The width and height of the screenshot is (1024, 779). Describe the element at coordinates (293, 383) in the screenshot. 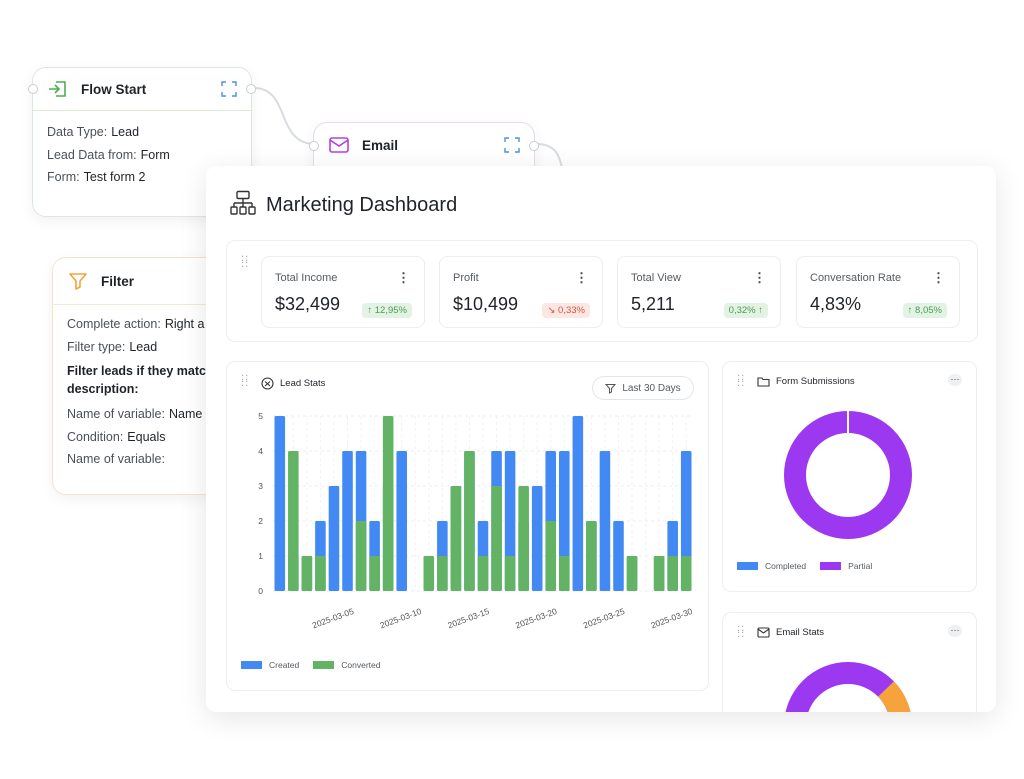

I see `panel-header: Lead Stats` at that location.